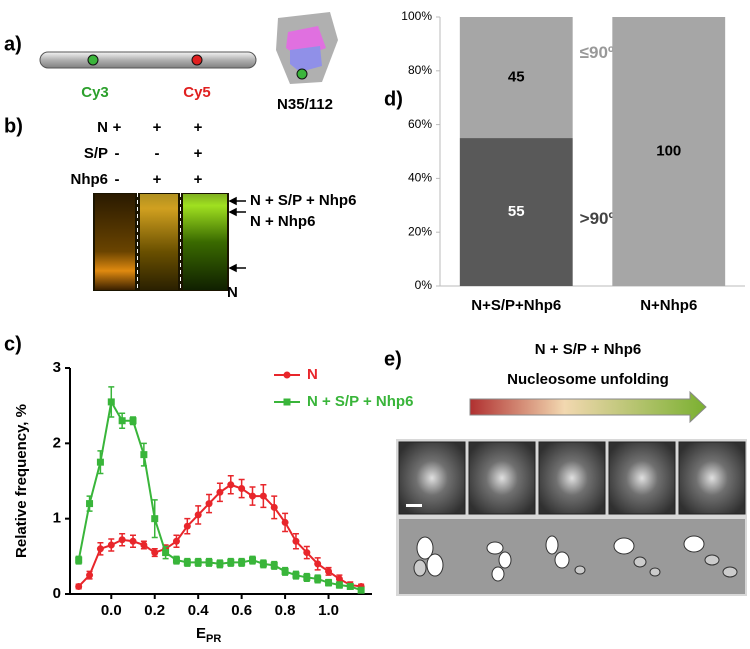  I want to click on band-label: N, so click(232, 292).